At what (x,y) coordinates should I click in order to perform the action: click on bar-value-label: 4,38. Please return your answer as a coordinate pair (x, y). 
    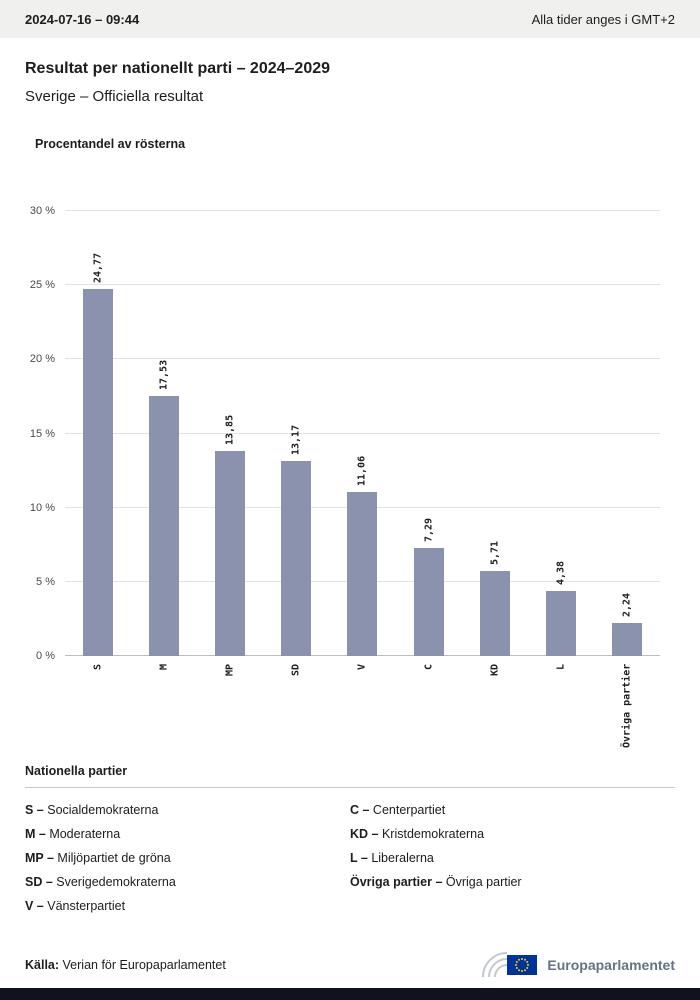
    Looking at the image, I should click on (561, 573).